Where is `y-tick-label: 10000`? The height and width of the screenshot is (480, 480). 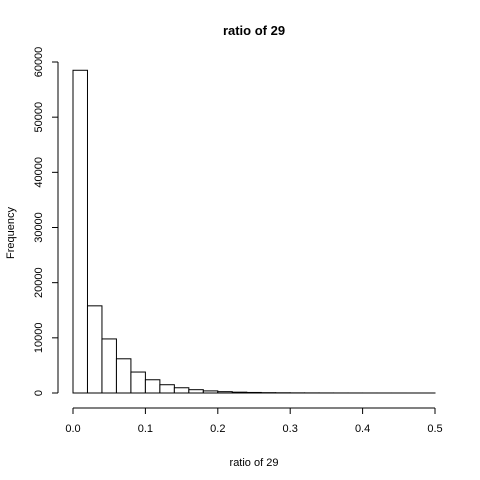 y-tick-label: 10000 is located at coordinates (39, 338).